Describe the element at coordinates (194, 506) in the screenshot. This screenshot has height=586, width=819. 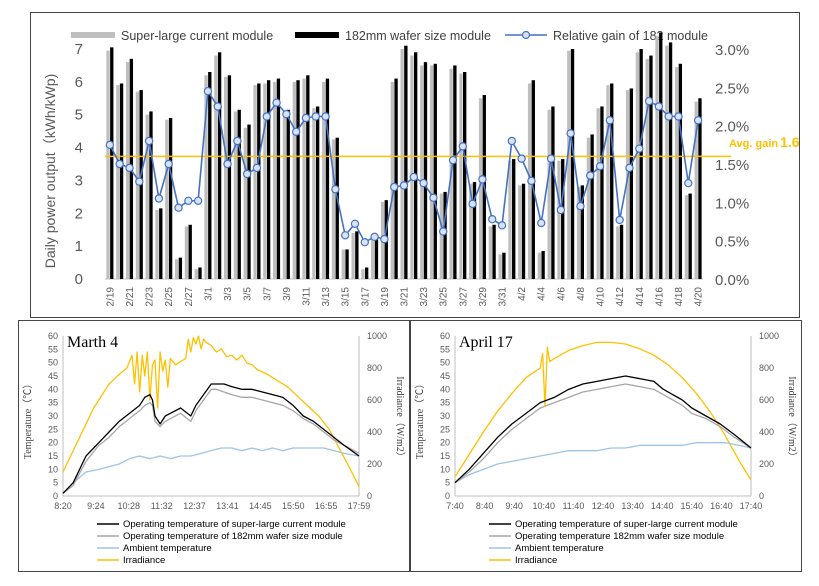
I see `x-tick-label: 12:37` at that location.